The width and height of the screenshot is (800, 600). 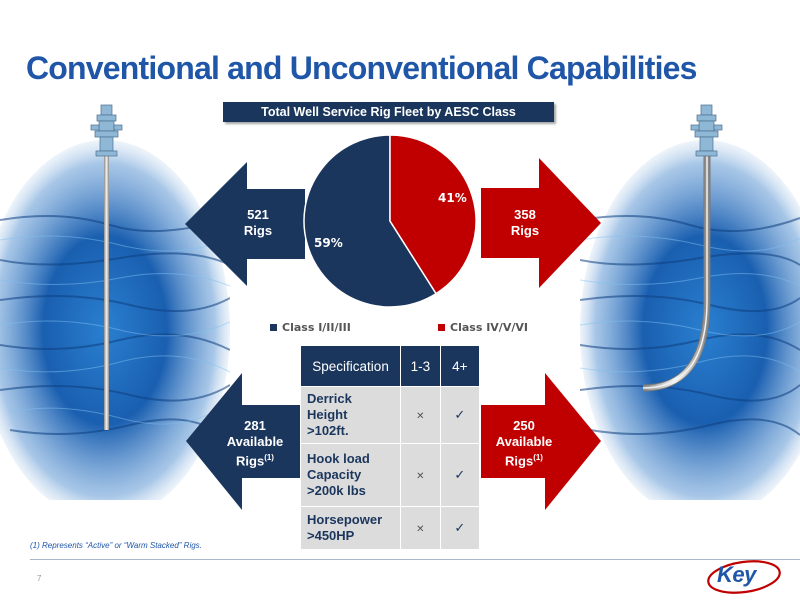 I want to click on spec-hook-load-capacity: Hook load Capacity >200k lbs, so click(x=351, y=475).